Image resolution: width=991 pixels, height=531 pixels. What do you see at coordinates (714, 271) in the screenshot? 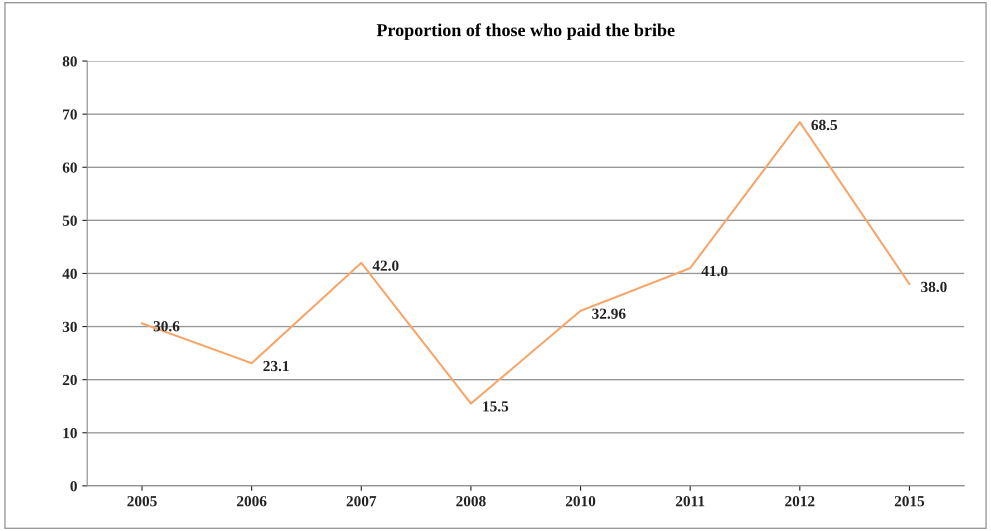
I see `data-label: 41.0` at bounding box center [714, 271].